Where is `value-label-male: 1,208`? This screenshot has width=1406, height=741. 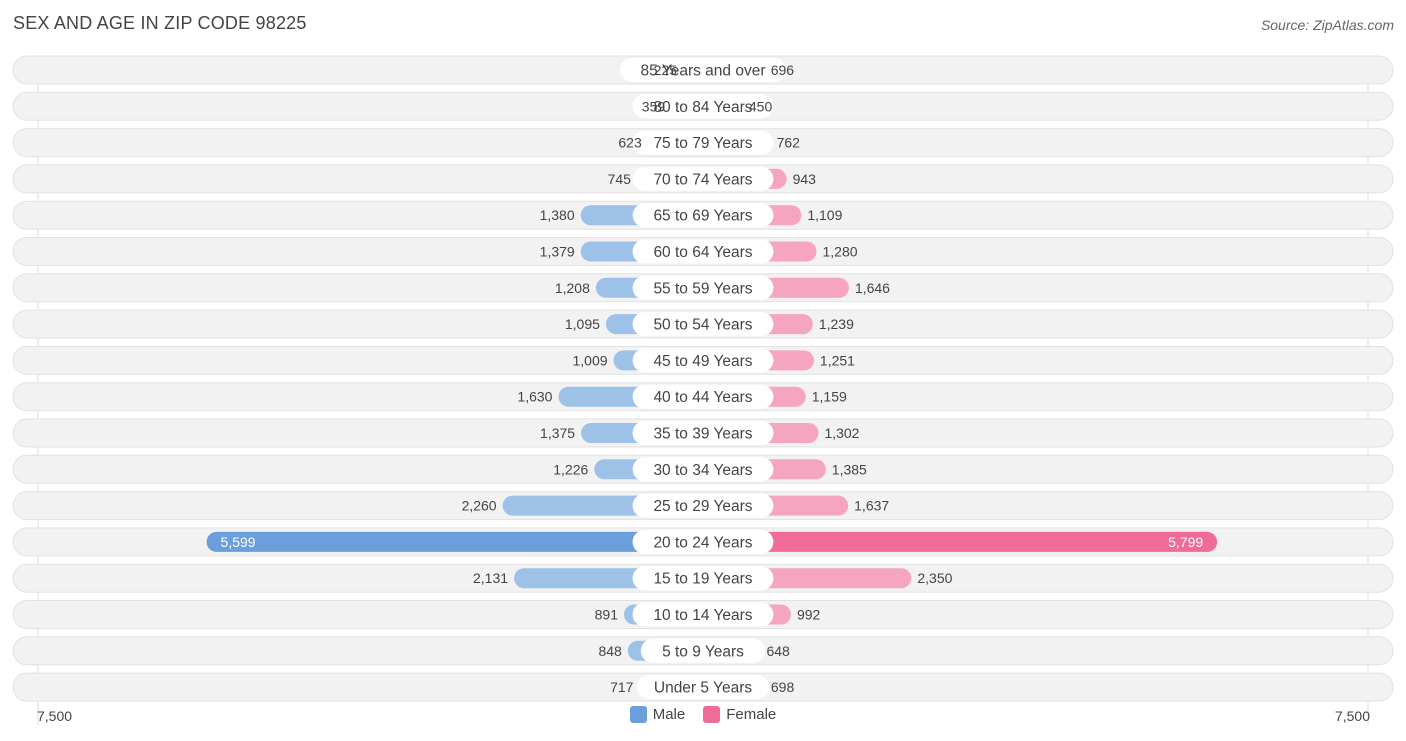
value-label-male: 1,208 is located at coordinates (572, 288).